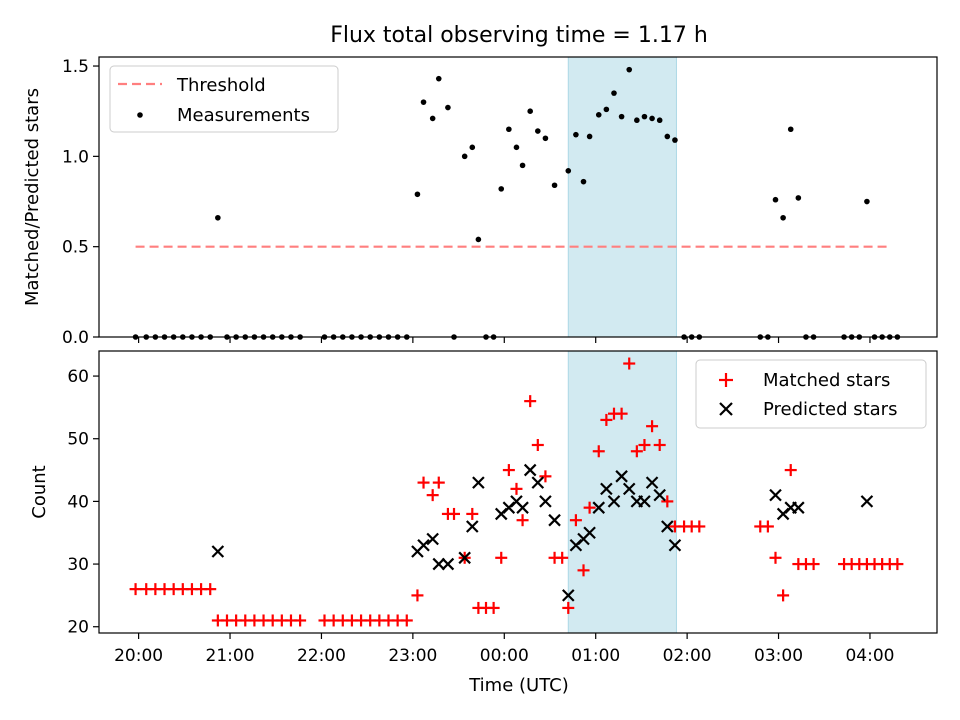 Image resolution: width=960 pixels, height=720 pixels. I want to click on x-tick-label: 22:00, so click(321, 656).